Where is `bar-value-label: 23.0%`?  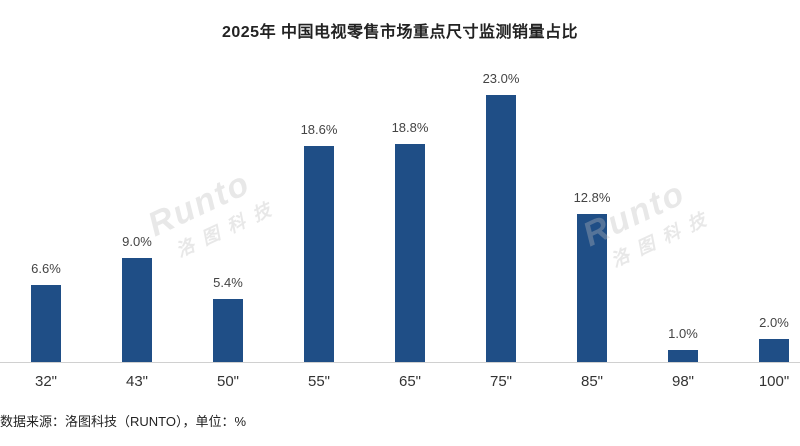
bar-value-label: 23.0% is located at coordinates (501, 79).